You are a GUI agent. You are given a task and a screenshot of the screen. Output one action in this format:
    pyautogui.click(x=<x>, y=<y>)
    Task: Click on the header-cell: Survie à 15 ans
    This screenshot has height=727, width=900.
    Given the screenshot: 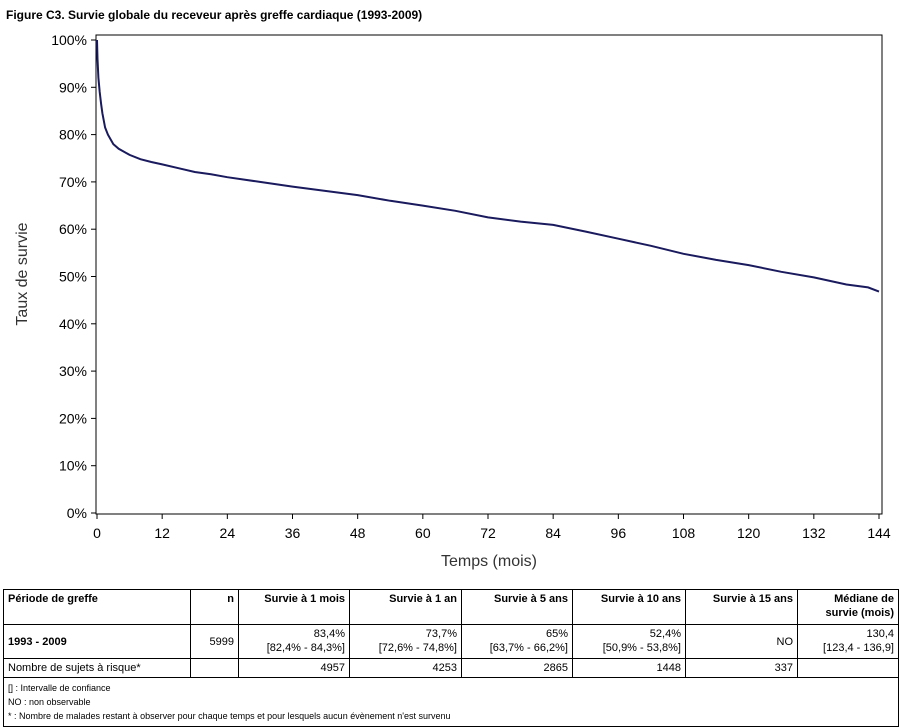 What is the action you would take?
    pyautogui.click(x=741, y=607)
    